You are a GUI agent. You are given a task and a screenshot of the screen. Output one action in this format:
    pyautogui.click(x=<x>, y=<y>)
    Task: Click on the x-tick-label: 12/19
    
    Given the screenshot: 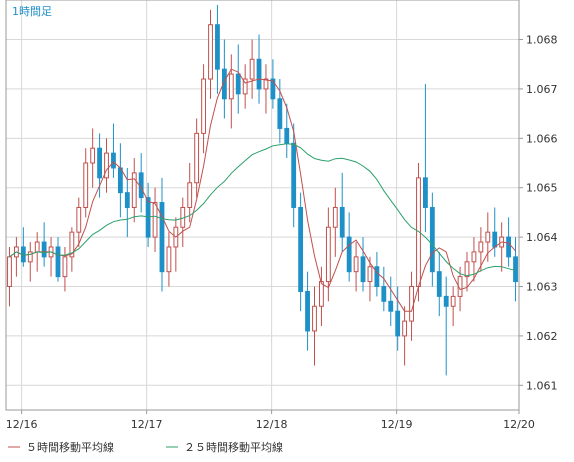 What is the action you would take?
    pyautogui.click(x=397, y=424)
    